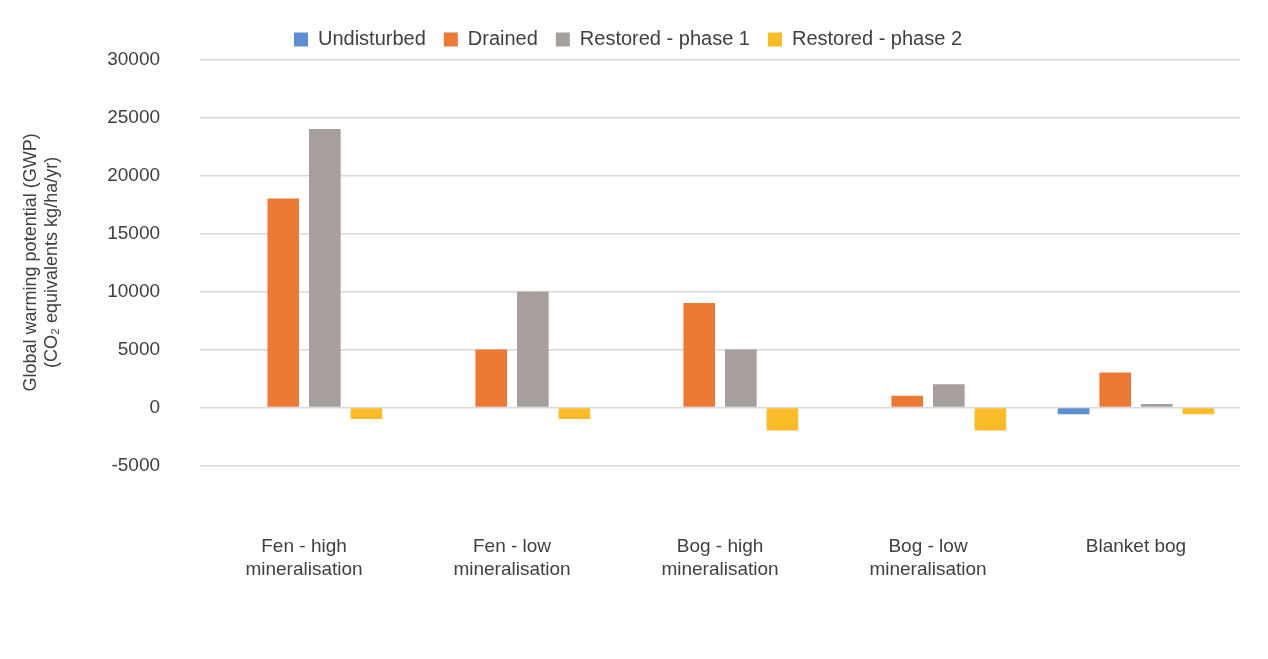 Image resolution: width=1268 pixels, height=659 pixels. What do you see at coordinates (139, 348) in the screenshot?
I see `y-tick-label: 5000` at bounding box center [139, 348].